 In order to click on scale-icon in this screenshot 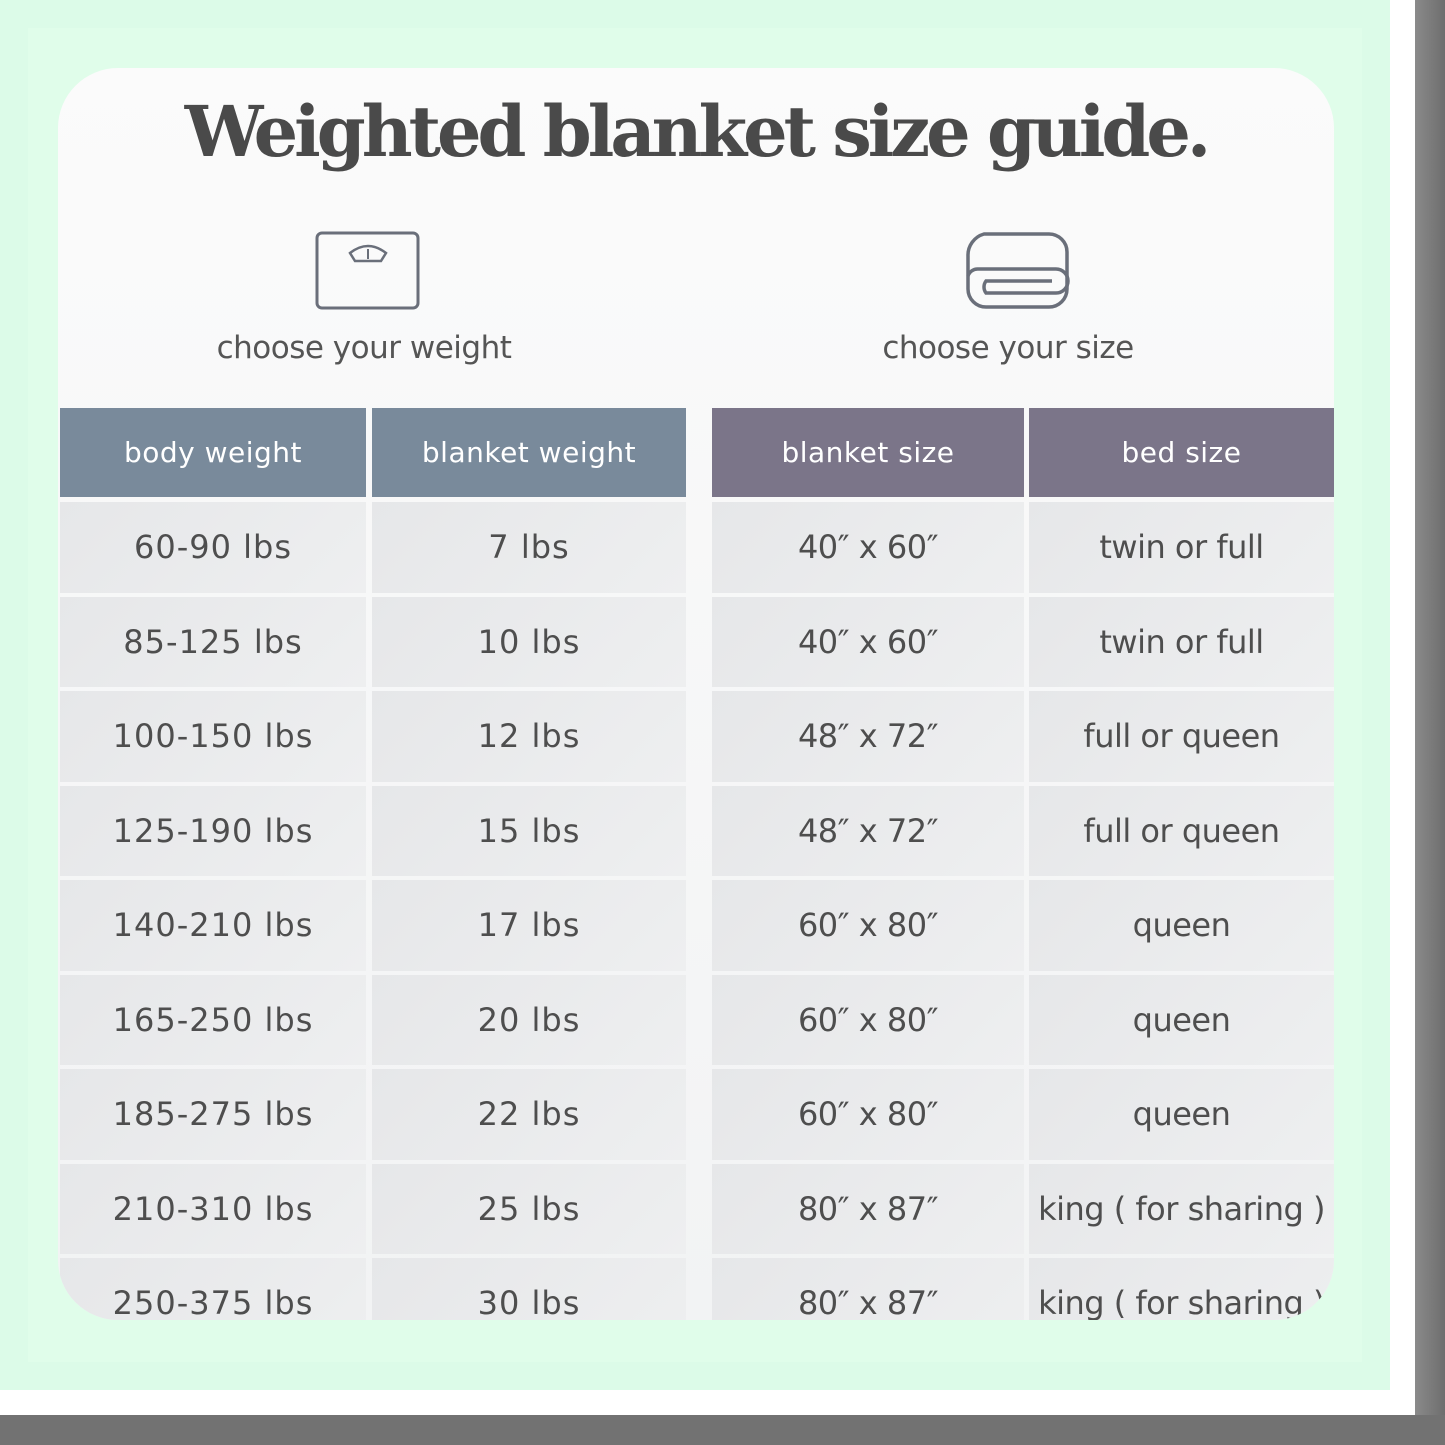, I will do `click(367, 270)`.